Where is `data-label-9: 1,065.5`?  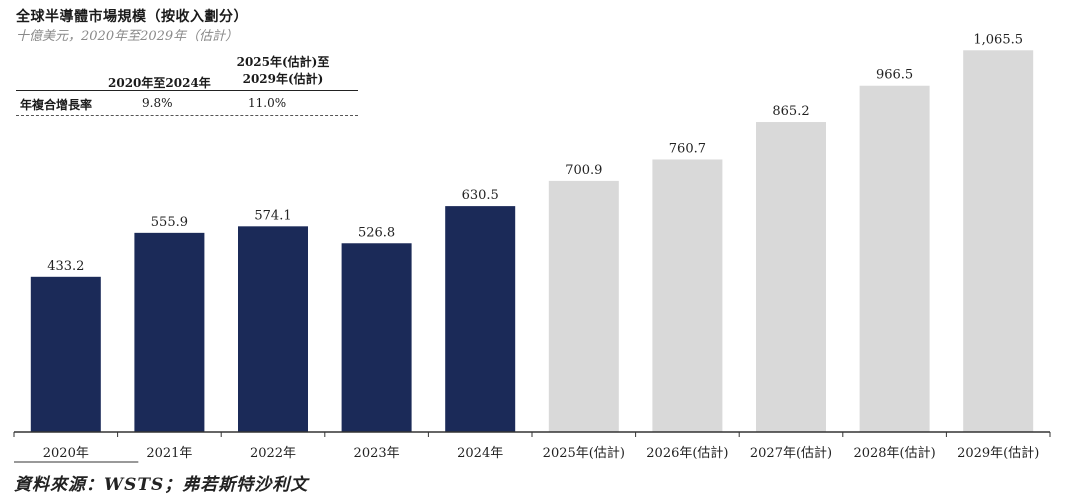
data-label-9: 1,065.5 is located at coordinates (998, 39).